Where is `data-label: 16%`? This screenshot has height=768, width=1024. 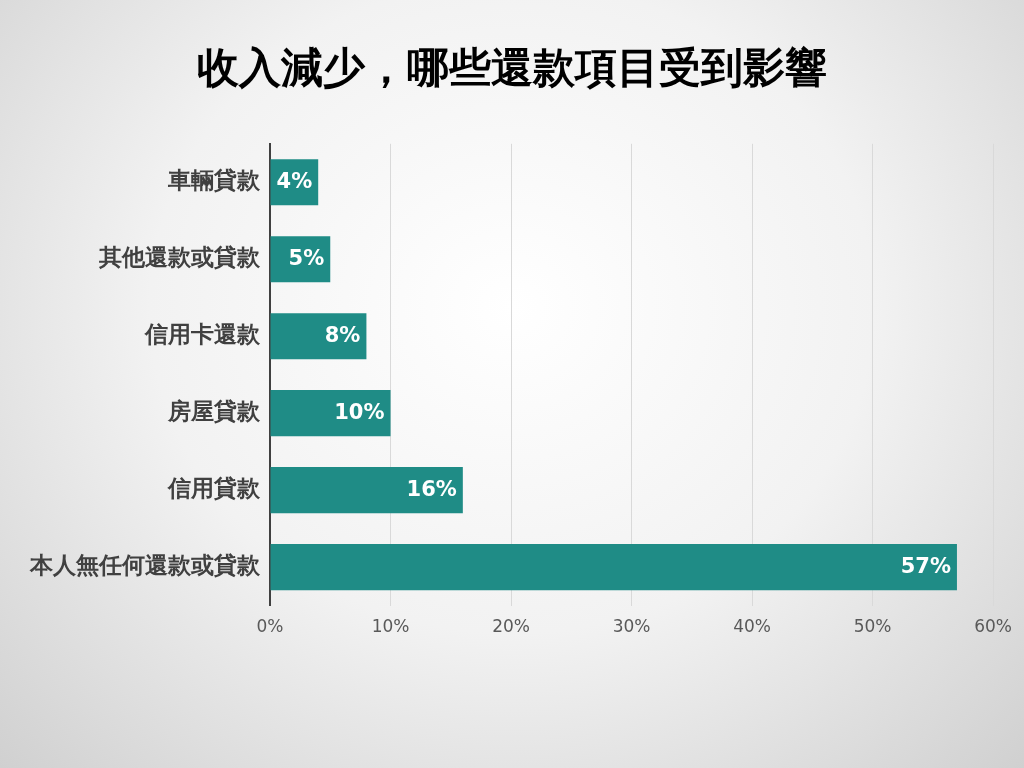 data-label: 16% is located at coordinates (431, 488).